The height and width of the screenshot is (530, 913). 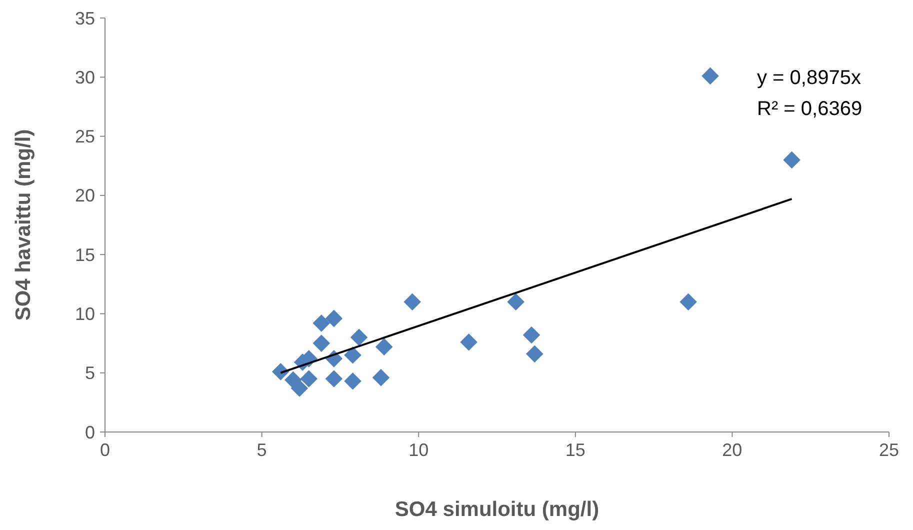 What do you see at coordinates (84, 18) in the screenshot?
I see `y-tick-label: 35` at bounding box center [84, 18].